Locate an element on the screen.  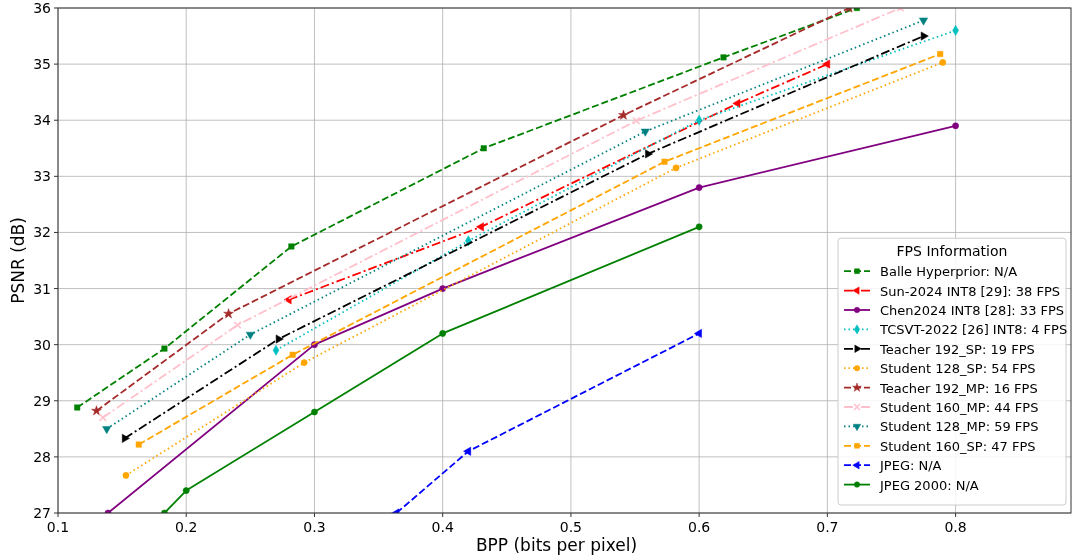
y-axis-title: PSNR (dB) is located at coordinates (18, 260).